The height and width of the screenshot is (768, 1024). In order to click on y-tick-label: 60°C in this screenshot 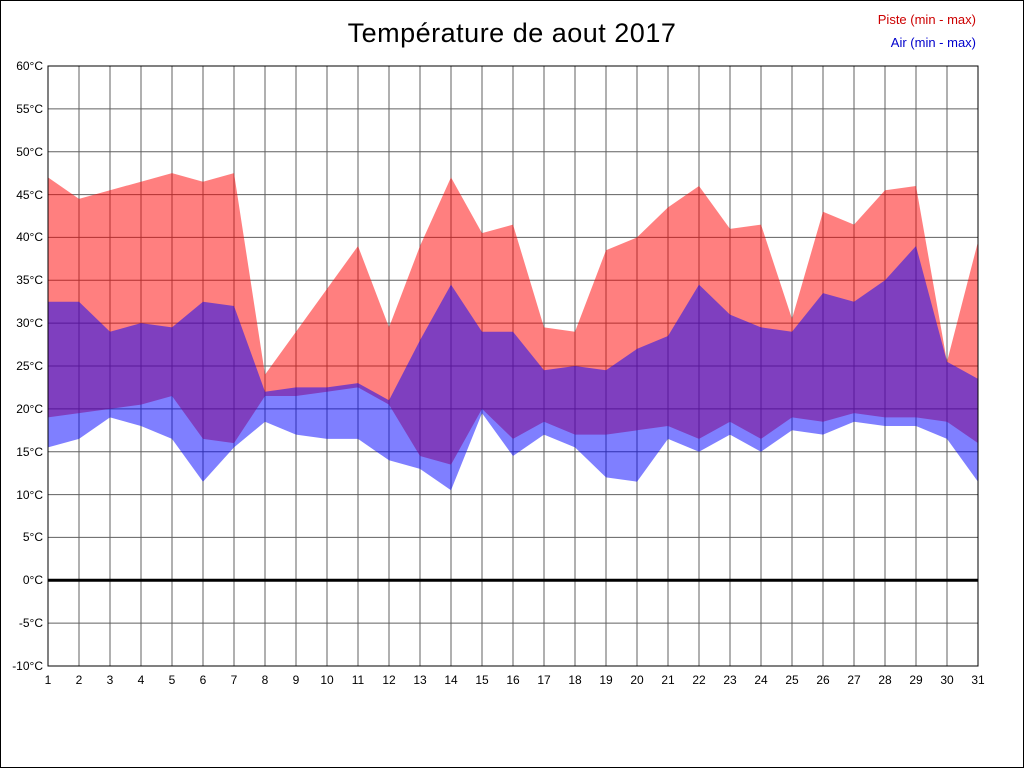, I will do `click(29, 66)`.